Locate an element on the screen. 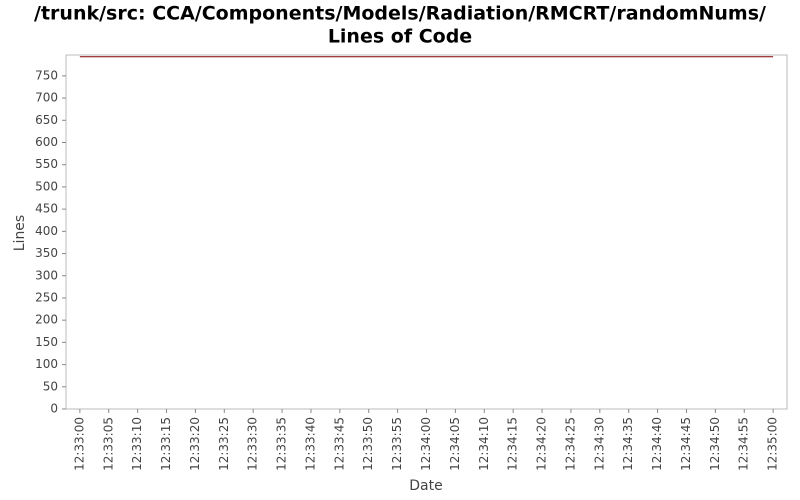 Image resolution: width=800 pixels, height=500 pixels. y-tick-label: 500 is located at coordinates (46, 186).